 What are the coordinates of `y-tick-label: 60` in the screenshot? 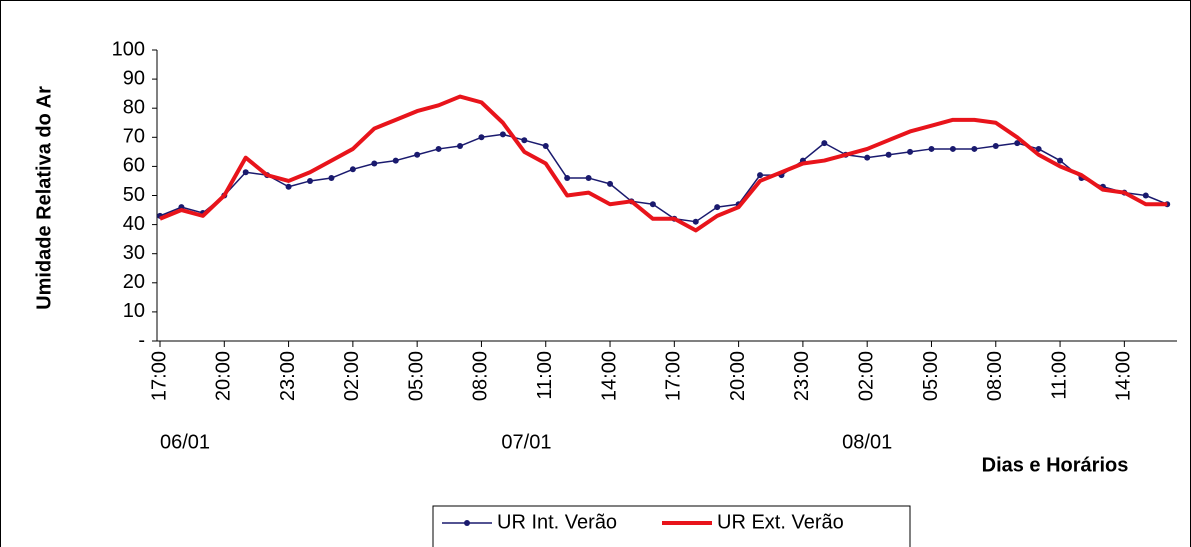 It's located at (134, 166).